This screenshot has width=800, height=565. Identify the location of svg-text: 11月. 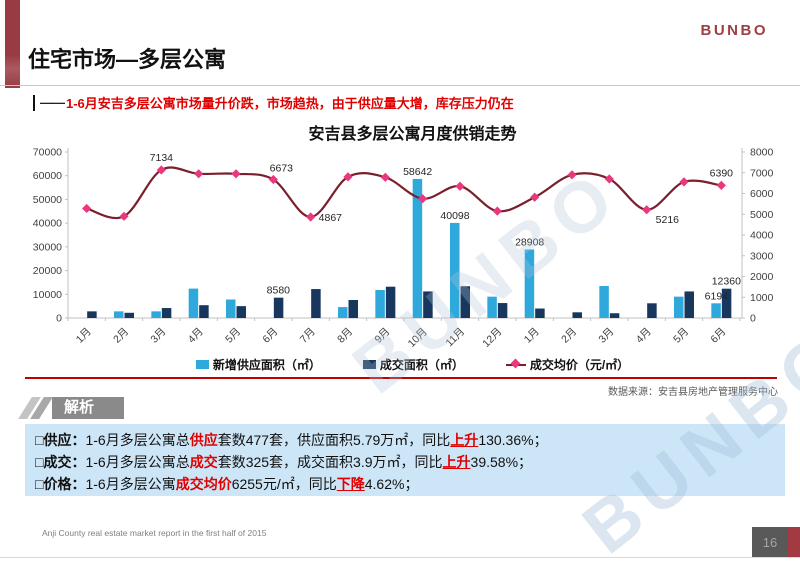
(455, 338).